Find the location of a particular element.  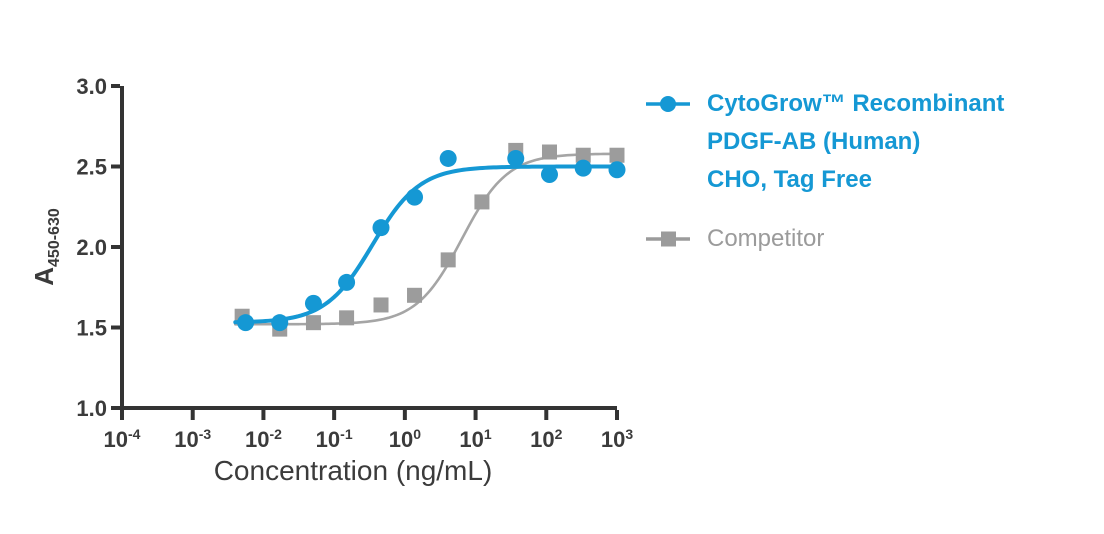

svg-text: 10¹ is located at coordinates (475, 439).